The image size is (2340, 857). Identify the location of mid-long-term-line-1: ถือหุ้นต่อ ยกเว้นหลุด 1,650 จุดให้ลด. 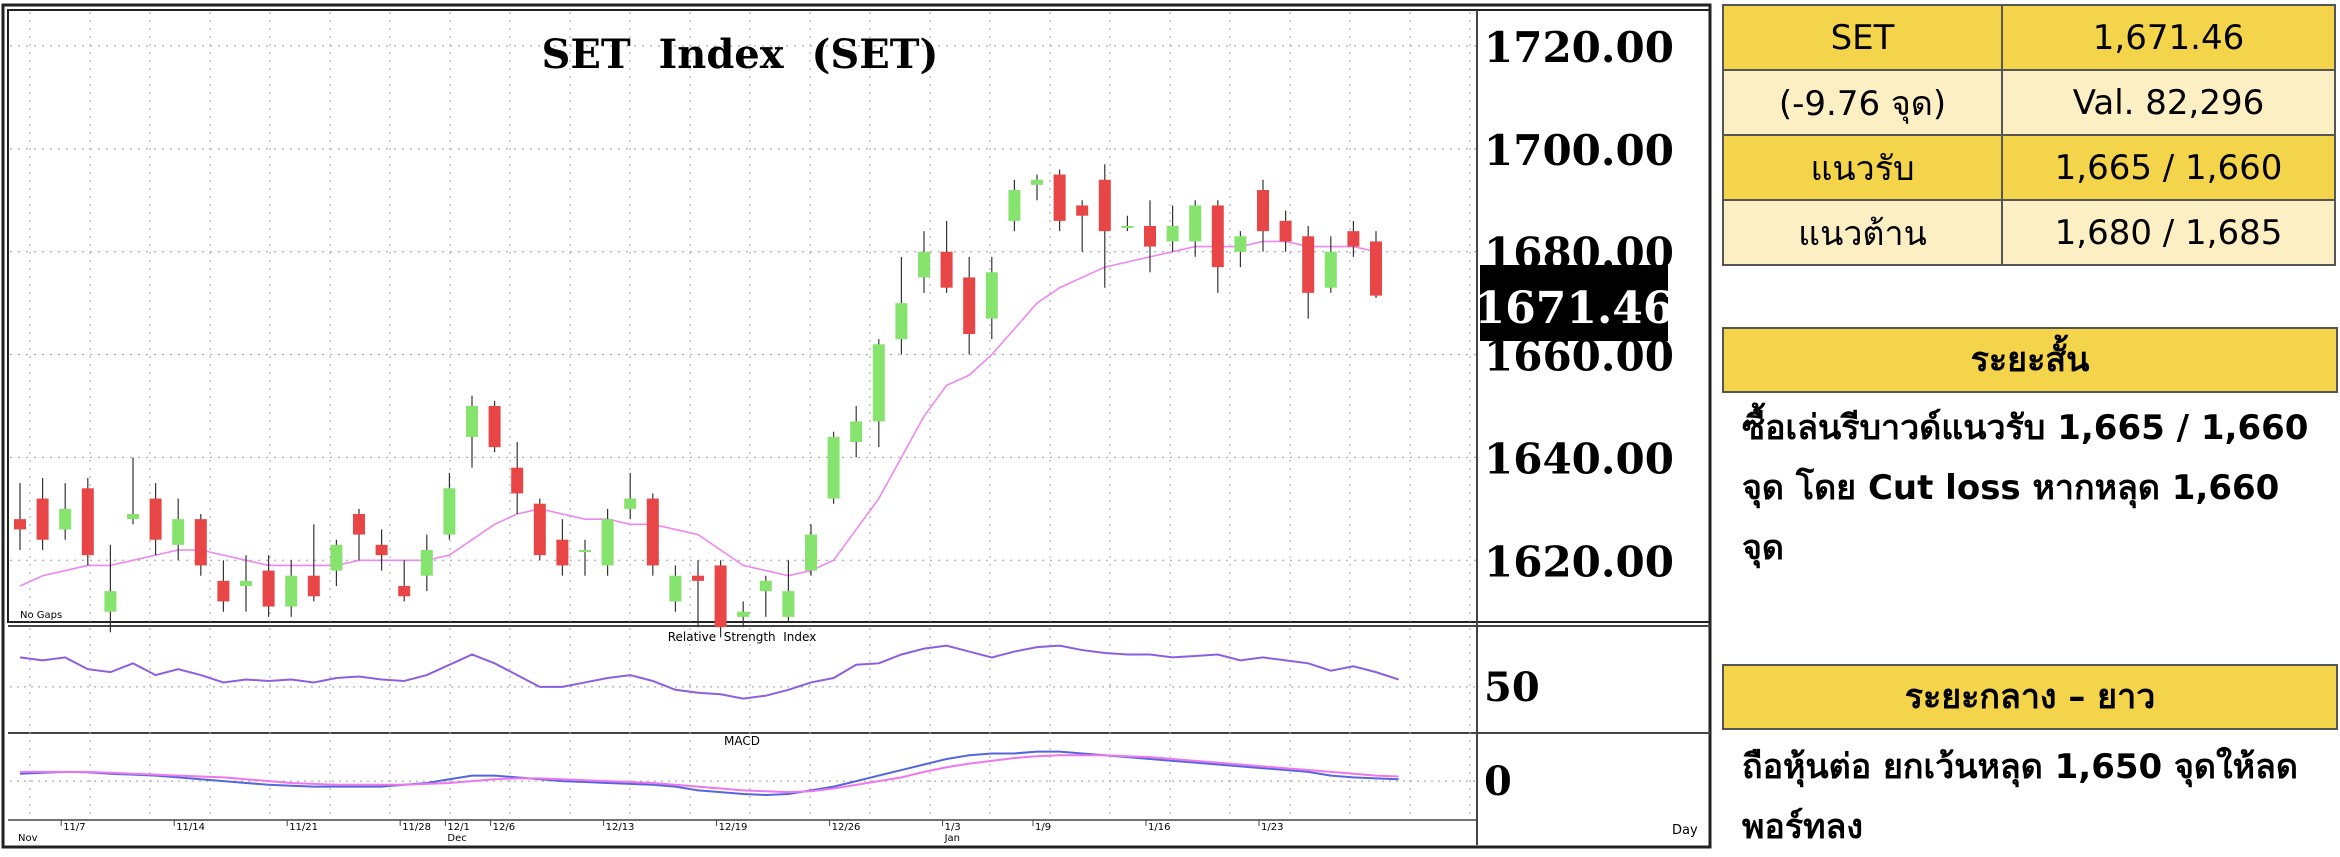
(2020, 767).